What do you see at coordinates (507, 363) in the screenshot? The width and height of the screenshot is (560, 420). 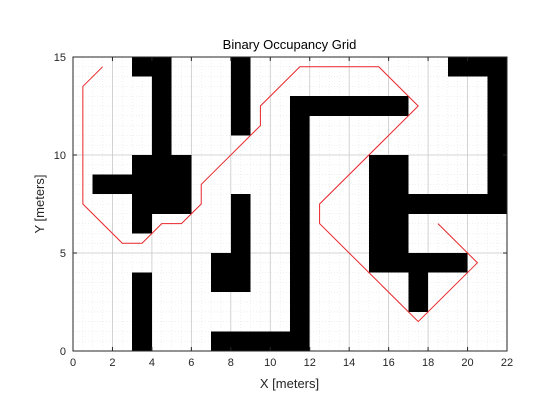 I see `x-tick-label: 22` at bounding box center [507, 363].